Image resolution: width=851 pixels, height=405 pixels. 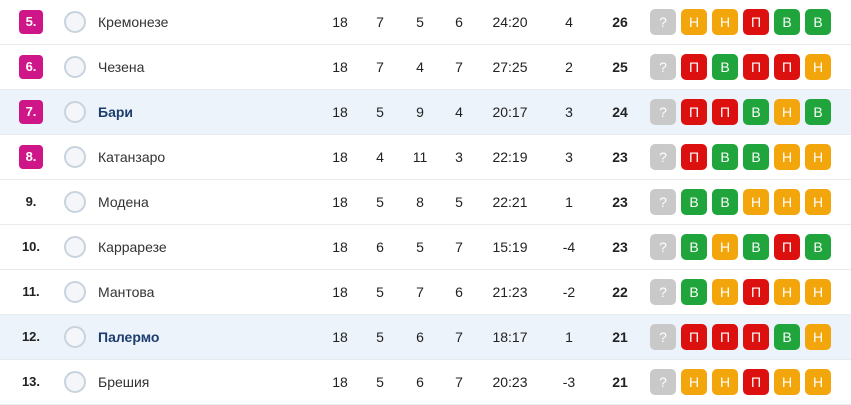 What do you see at coordinates (510, 22) in the screenshot?
I see `goals: 24:20` at bounding box center [510, 22].